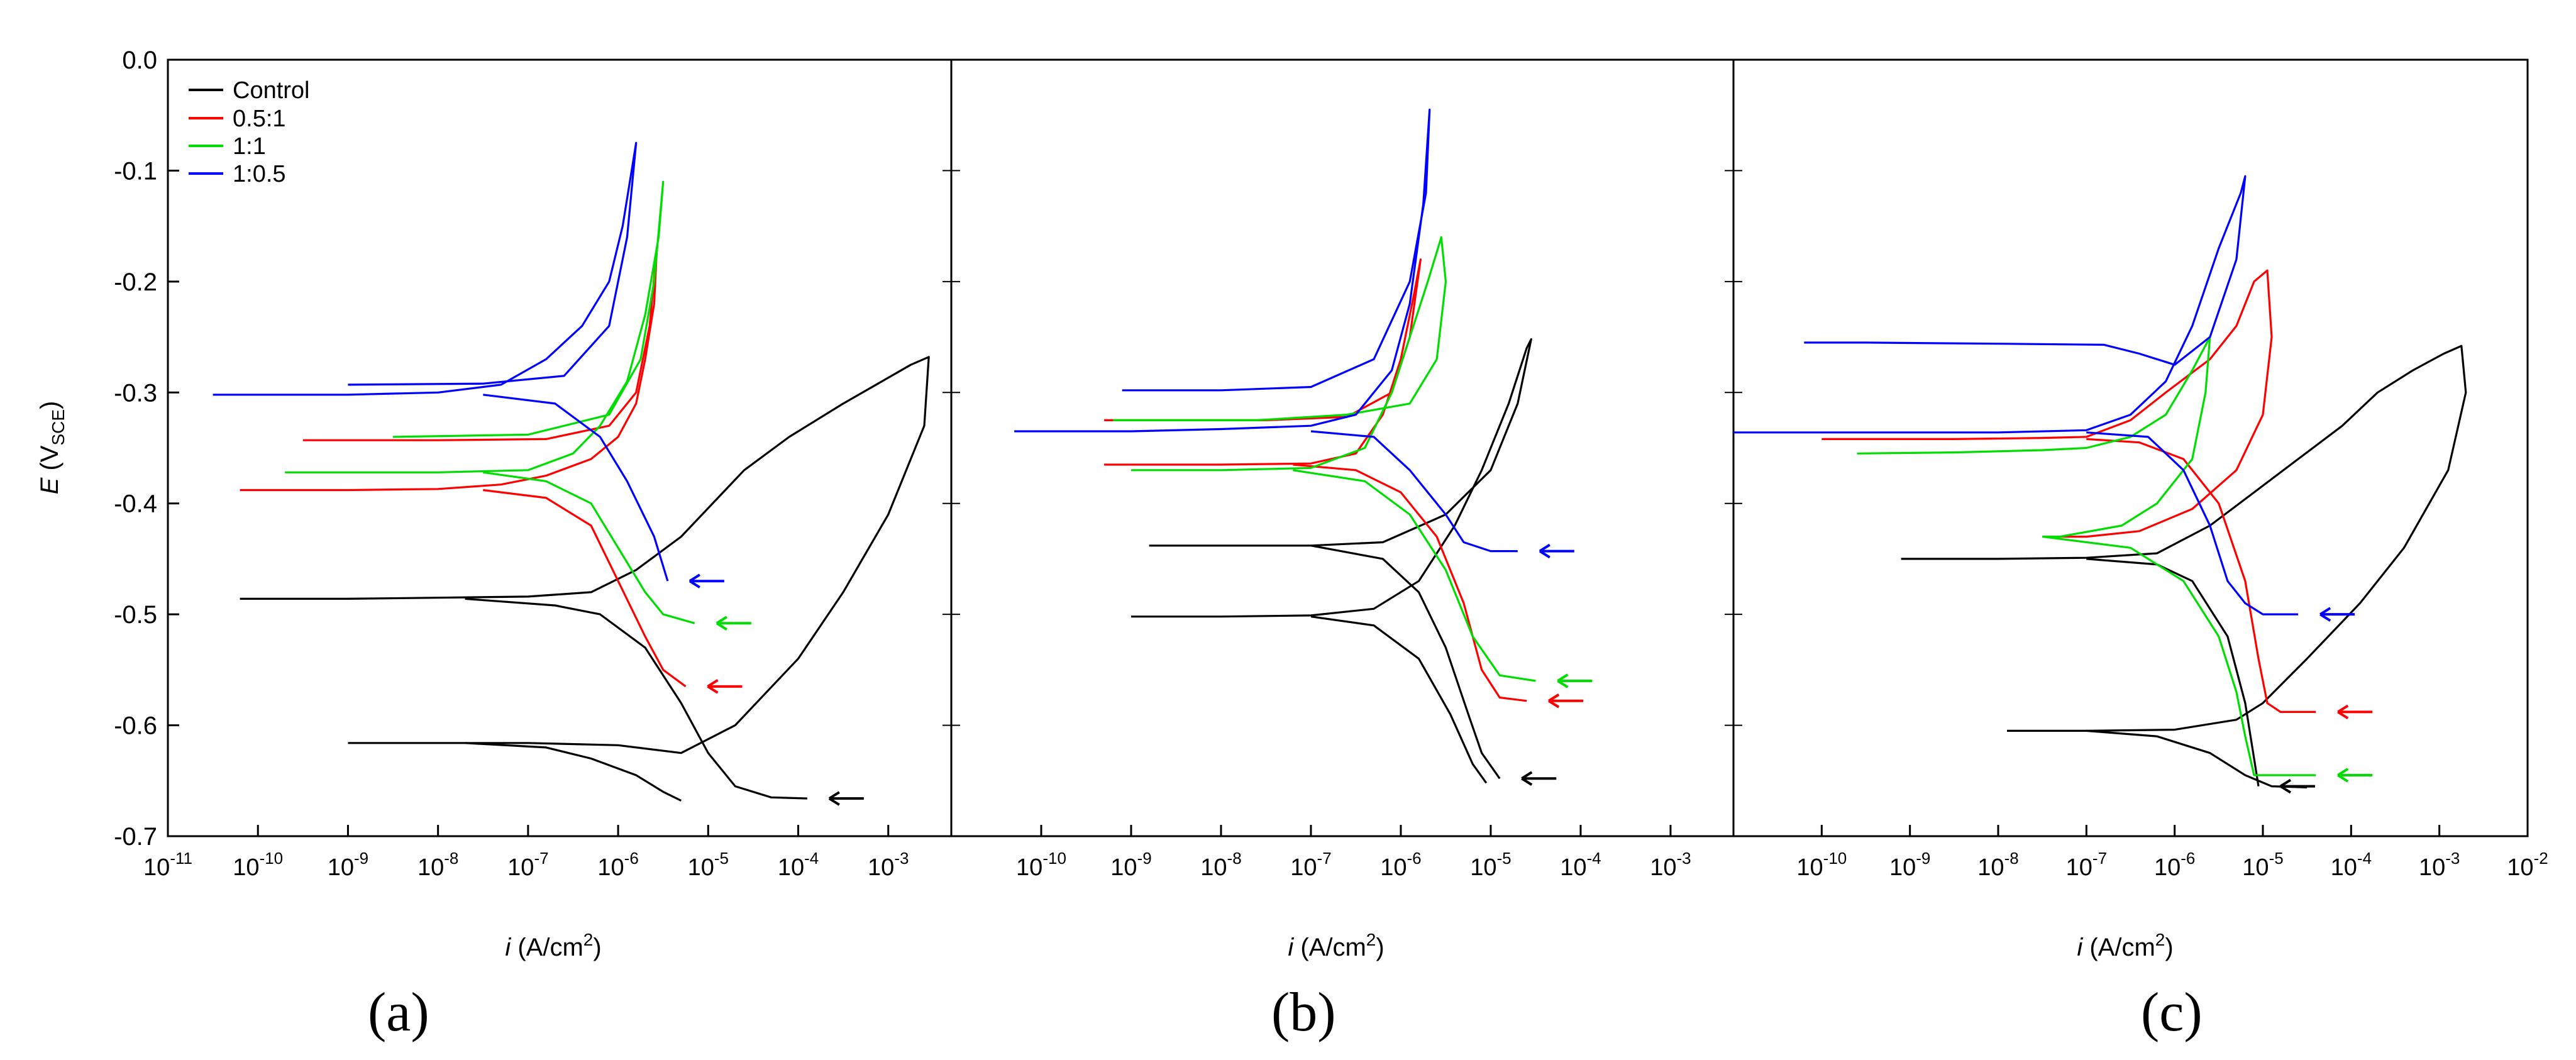 The width and height of the screenshot is (2576, 1060). What do you see at coordinates (259, 119) in the screenshot?
I see `legend-label-0.5-1: 0.5:1` at bounding box center [259, 119].